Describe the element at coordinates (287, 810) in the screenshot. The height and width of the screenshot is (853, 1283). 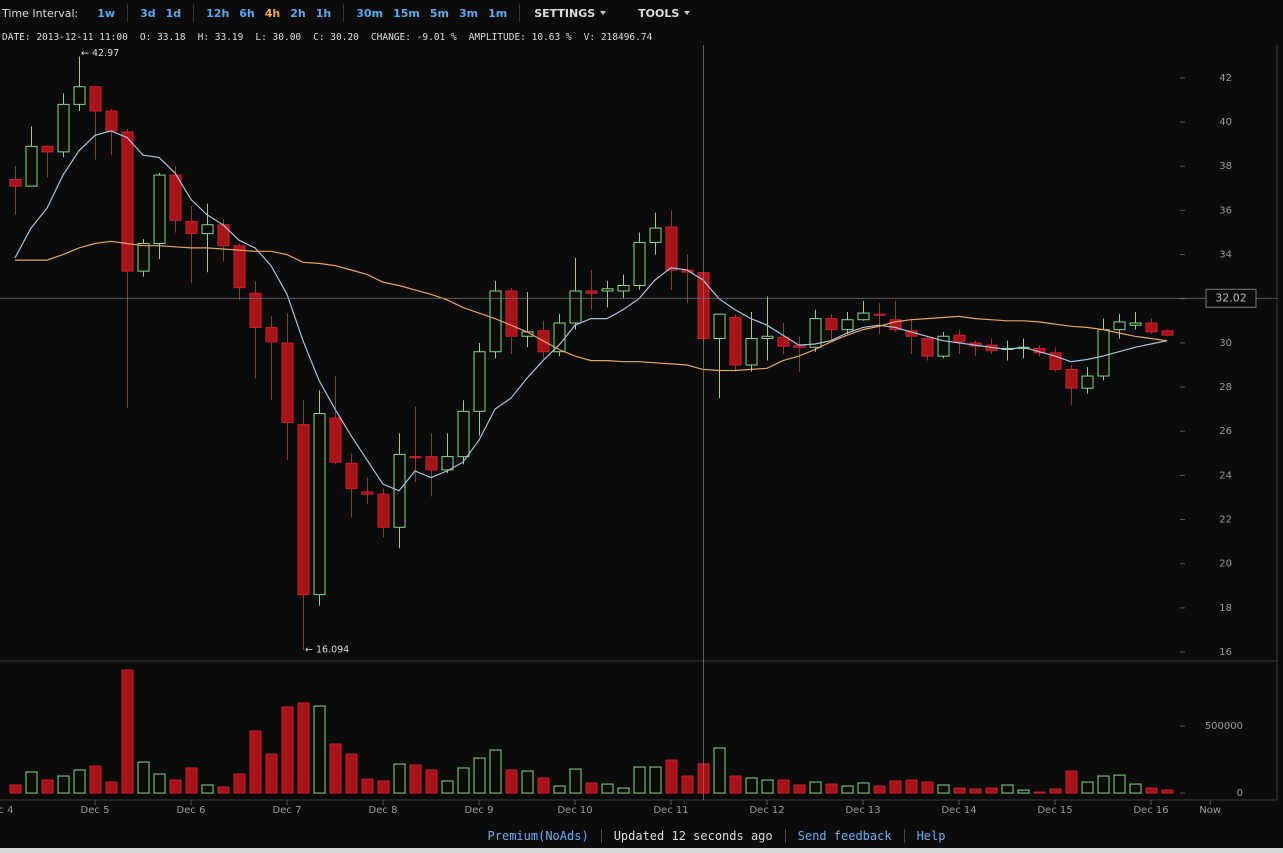
I see `x-tick-label: Dec 7` at that location.